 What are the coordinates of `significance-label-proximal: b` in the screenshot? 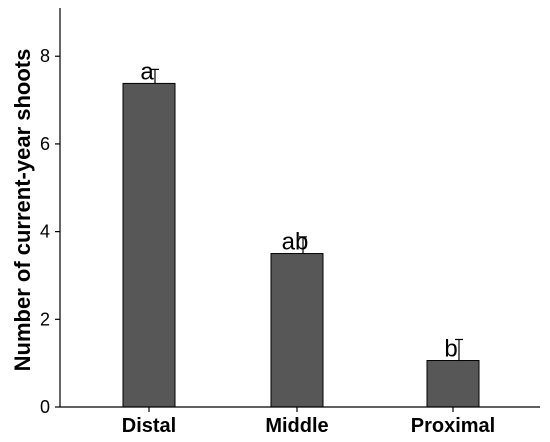 It's located at (450, 349).